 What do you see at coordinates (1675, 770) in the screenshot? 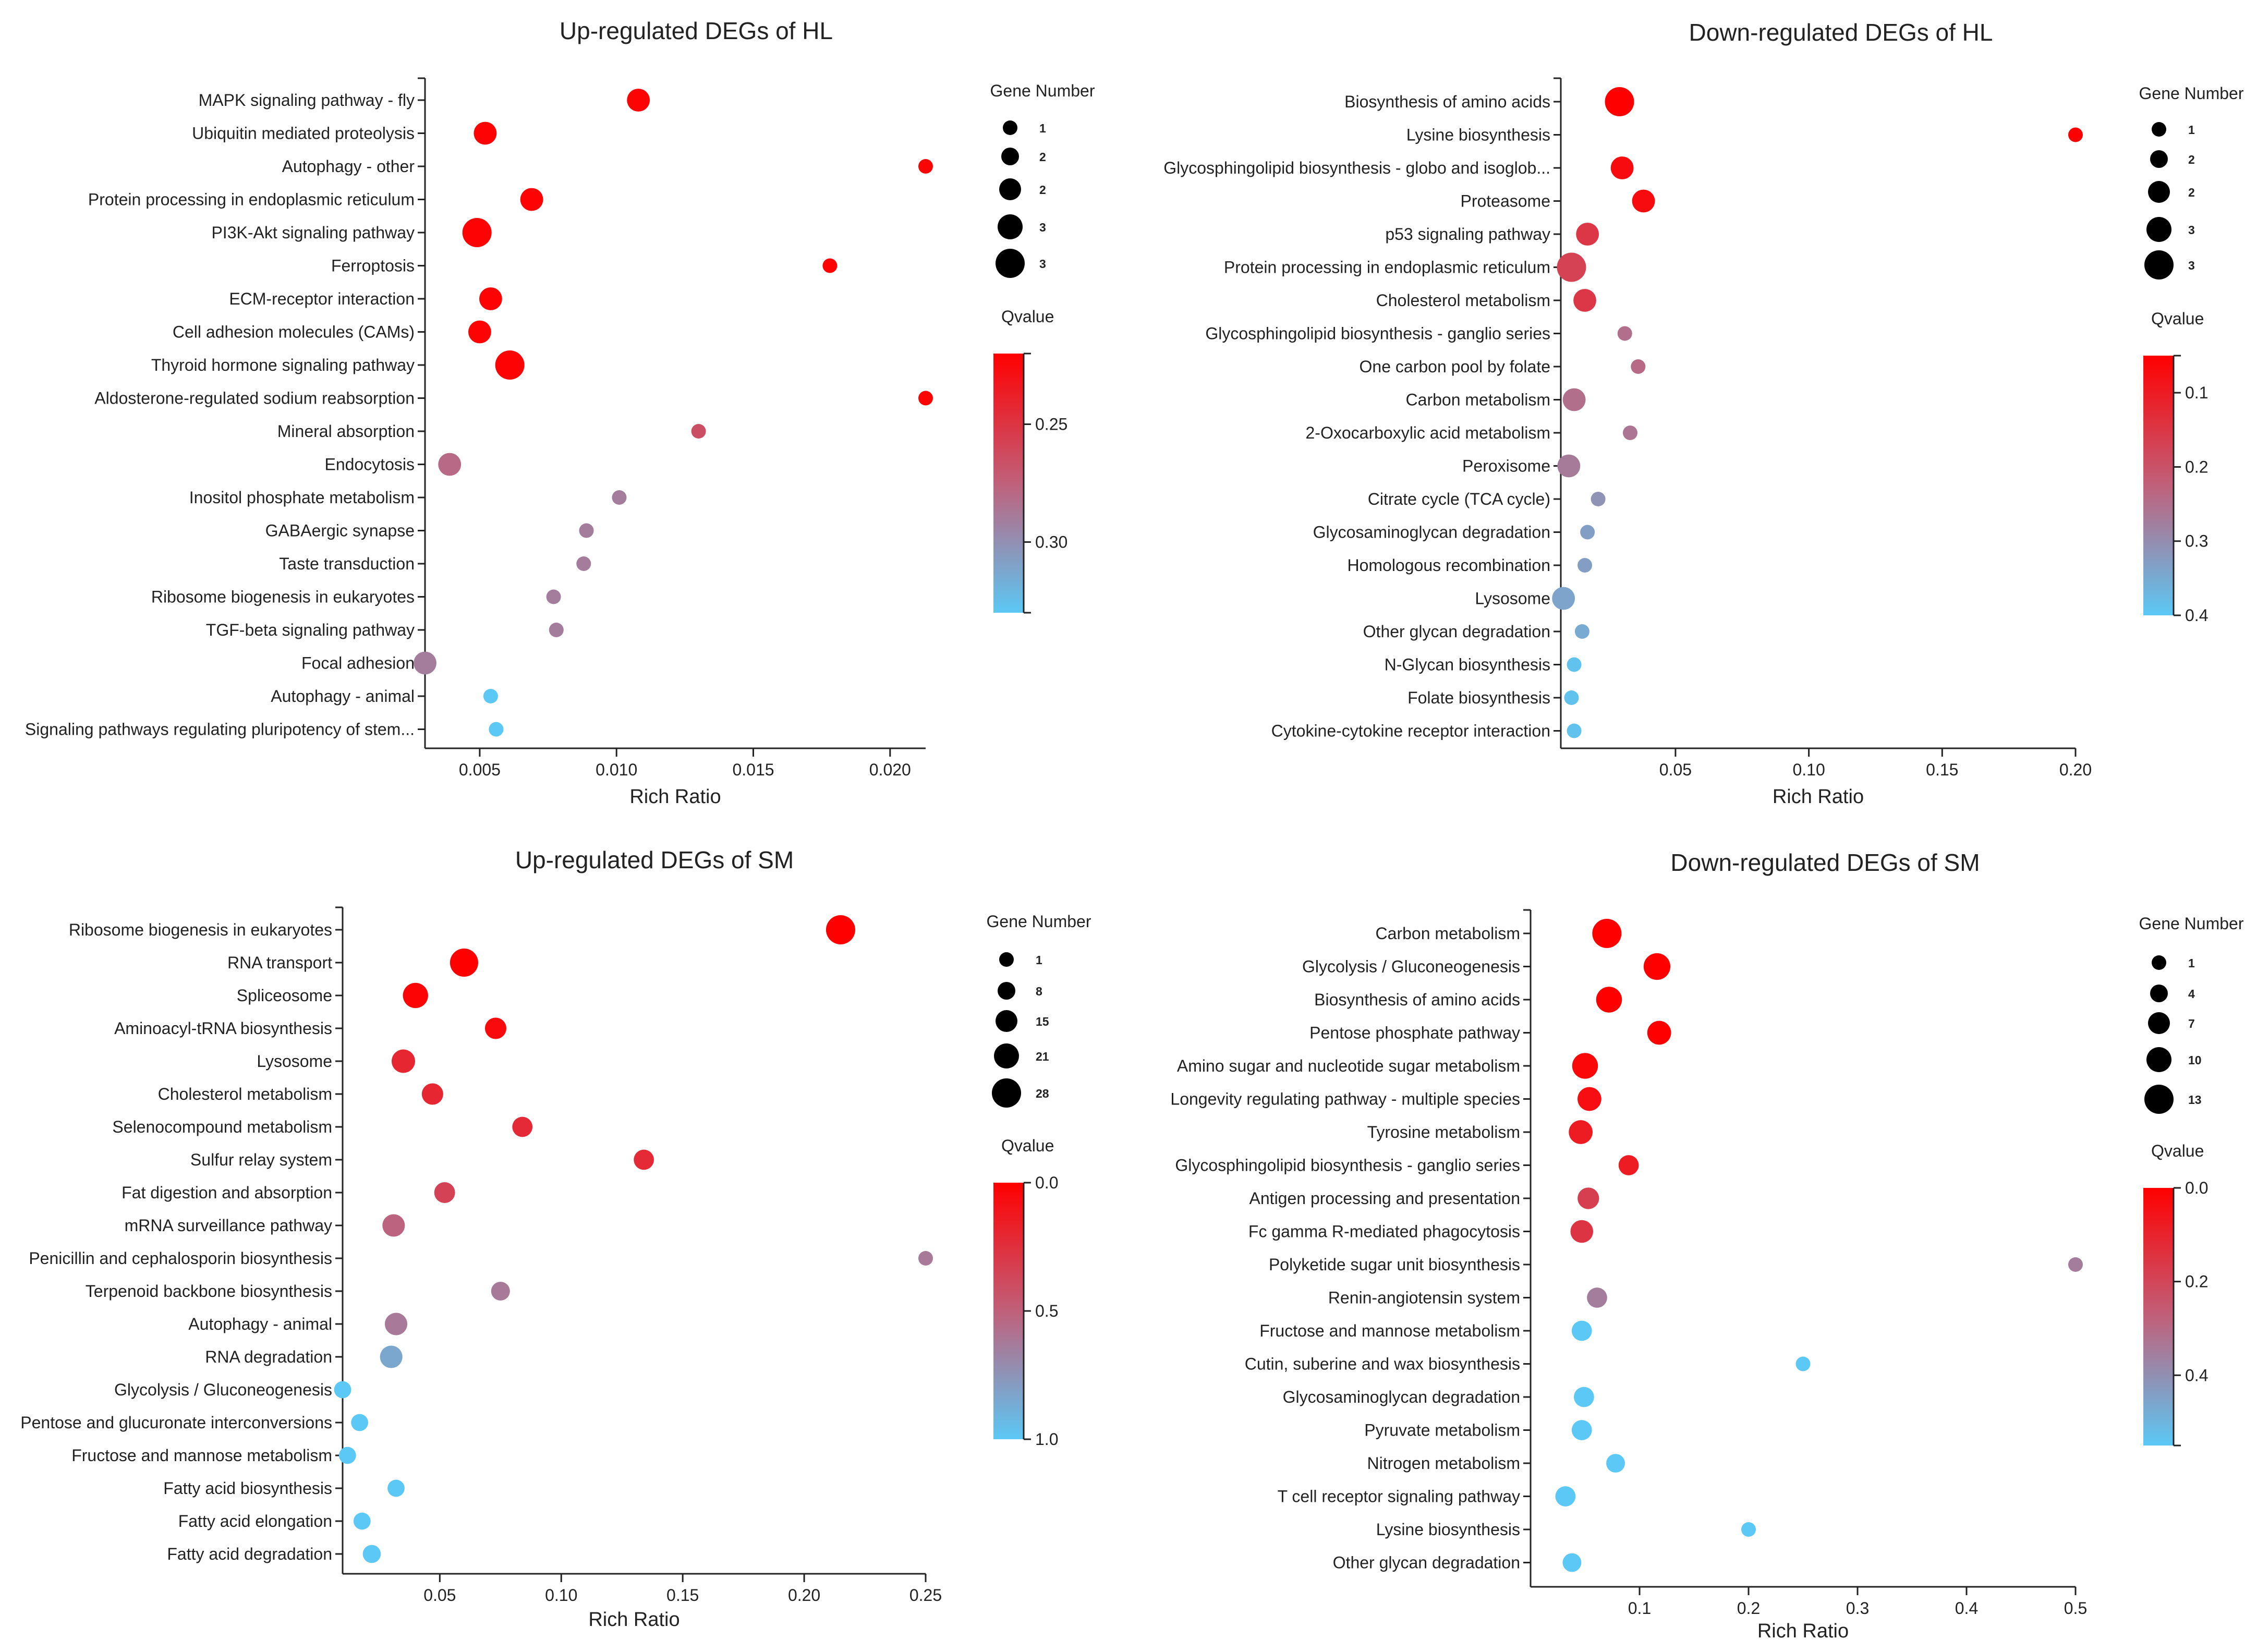
I see `x-tick-label: 0.05` at bounding box center [1675, 770].